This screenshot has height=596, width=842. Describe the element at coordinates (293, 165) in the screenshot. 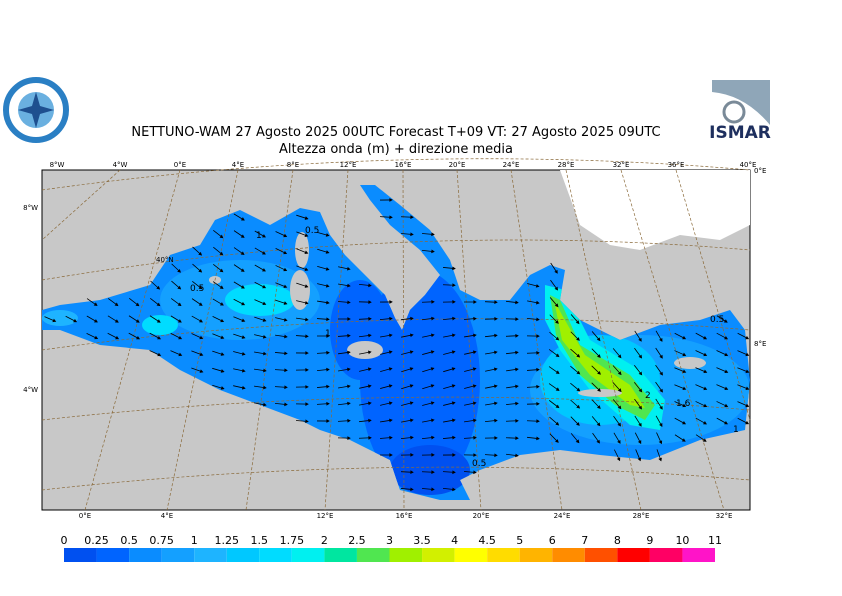

I see `lon-label: 8°E` at that location.